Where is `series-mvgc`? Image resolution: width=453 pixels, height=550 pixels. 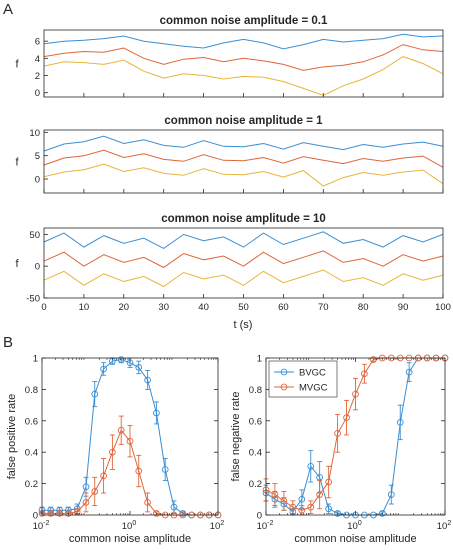
series-mvgc is located at coordinates (355, 435).